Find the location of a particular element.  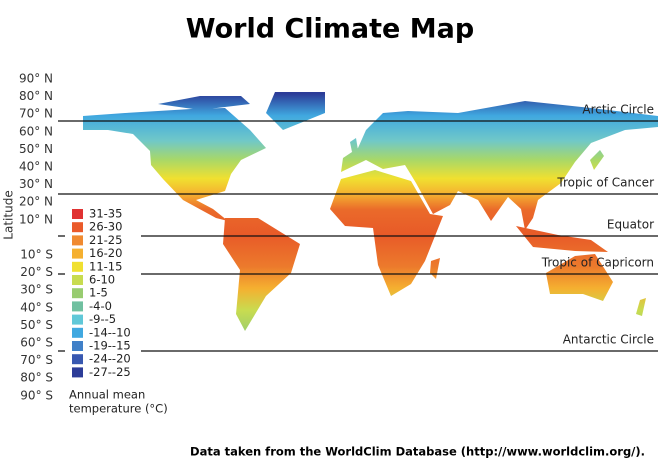

latitude-label: 20° N is located at coordinates (36, 202).